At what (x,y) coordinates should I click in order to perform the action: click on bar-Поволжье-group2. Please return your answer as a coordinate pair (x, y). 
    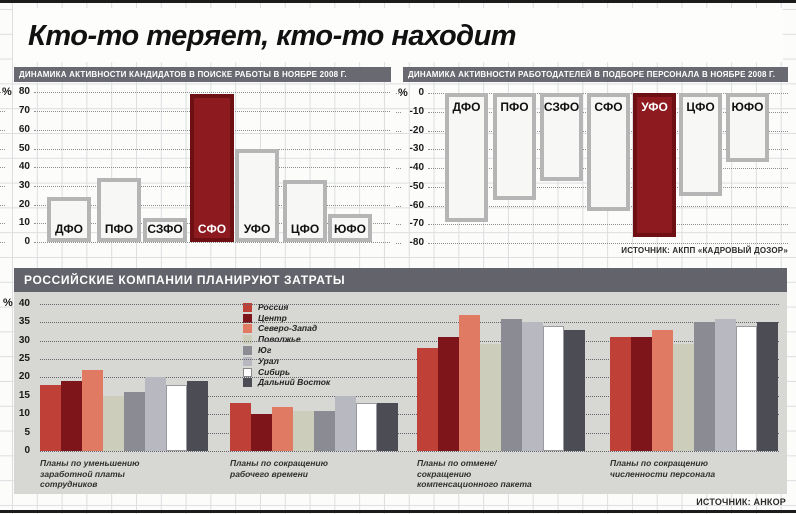
    Looking at the image, I should click on (303, 430).